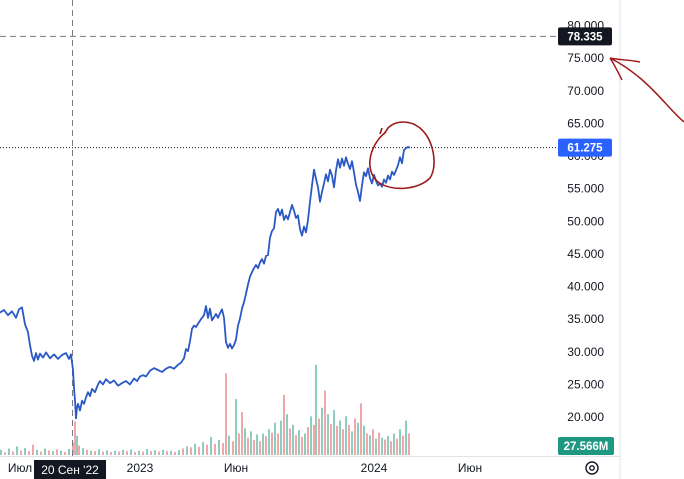  I want to click on last-price-badge: 61.275, so click(585, 147).